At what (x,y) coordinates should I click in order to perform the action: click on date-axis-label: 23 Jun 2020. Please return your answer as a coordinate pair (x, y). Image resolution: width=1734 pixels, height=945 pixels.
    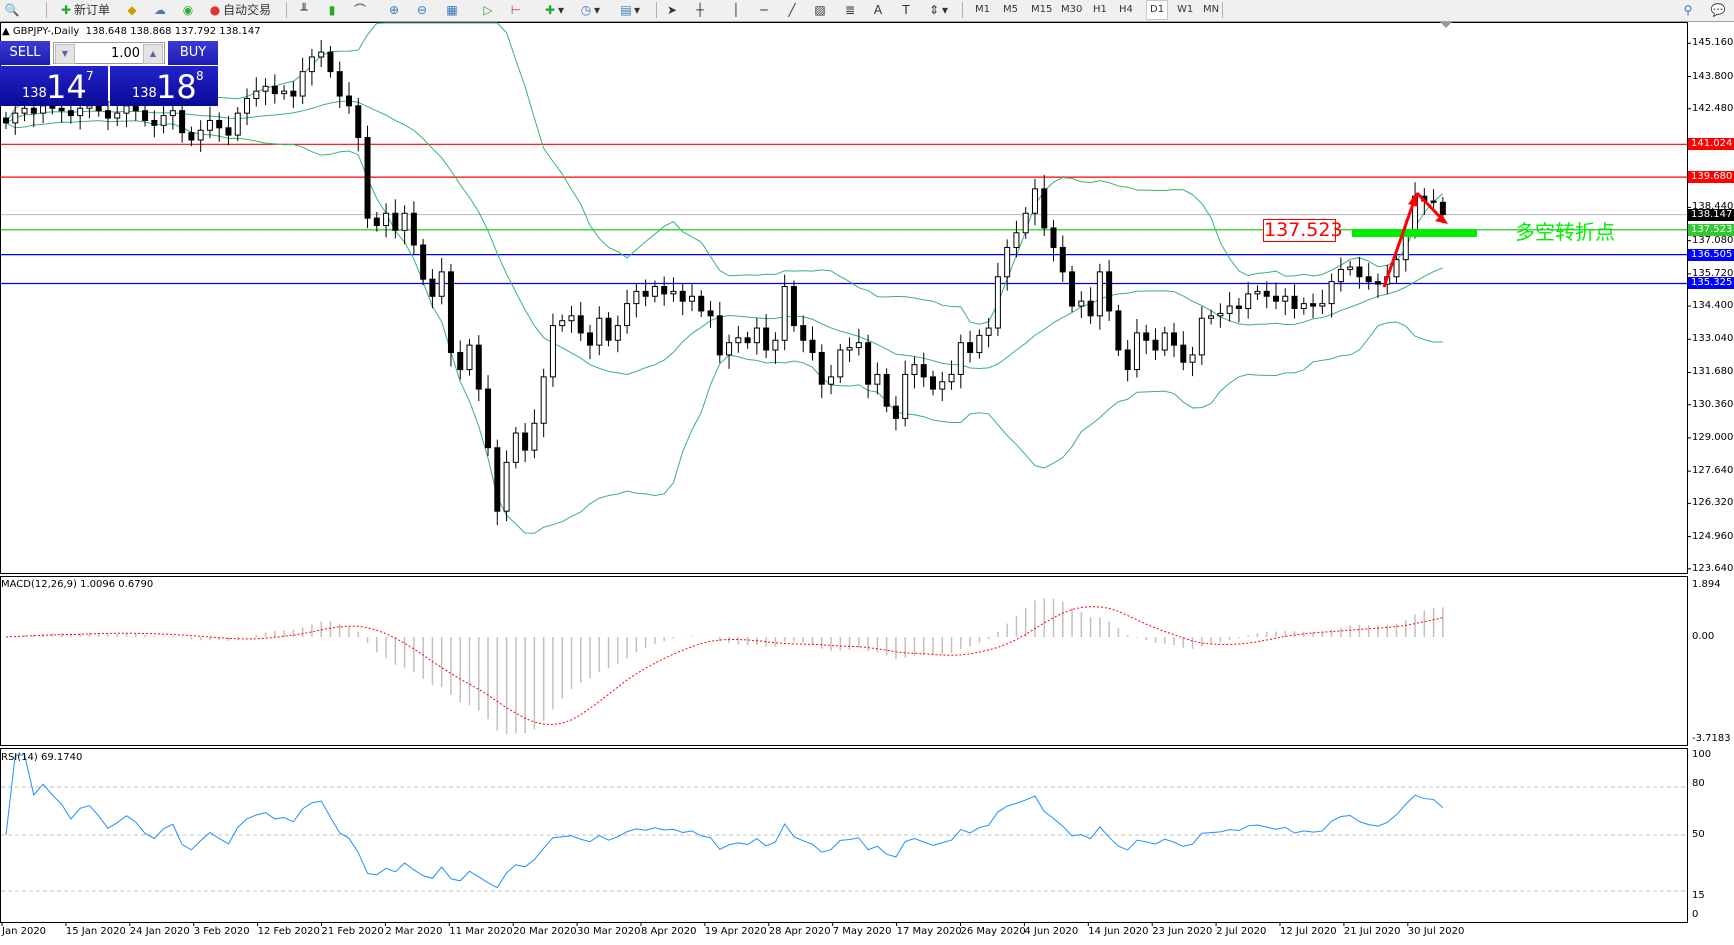
    Looking at the image, I should click on (1182, 931).